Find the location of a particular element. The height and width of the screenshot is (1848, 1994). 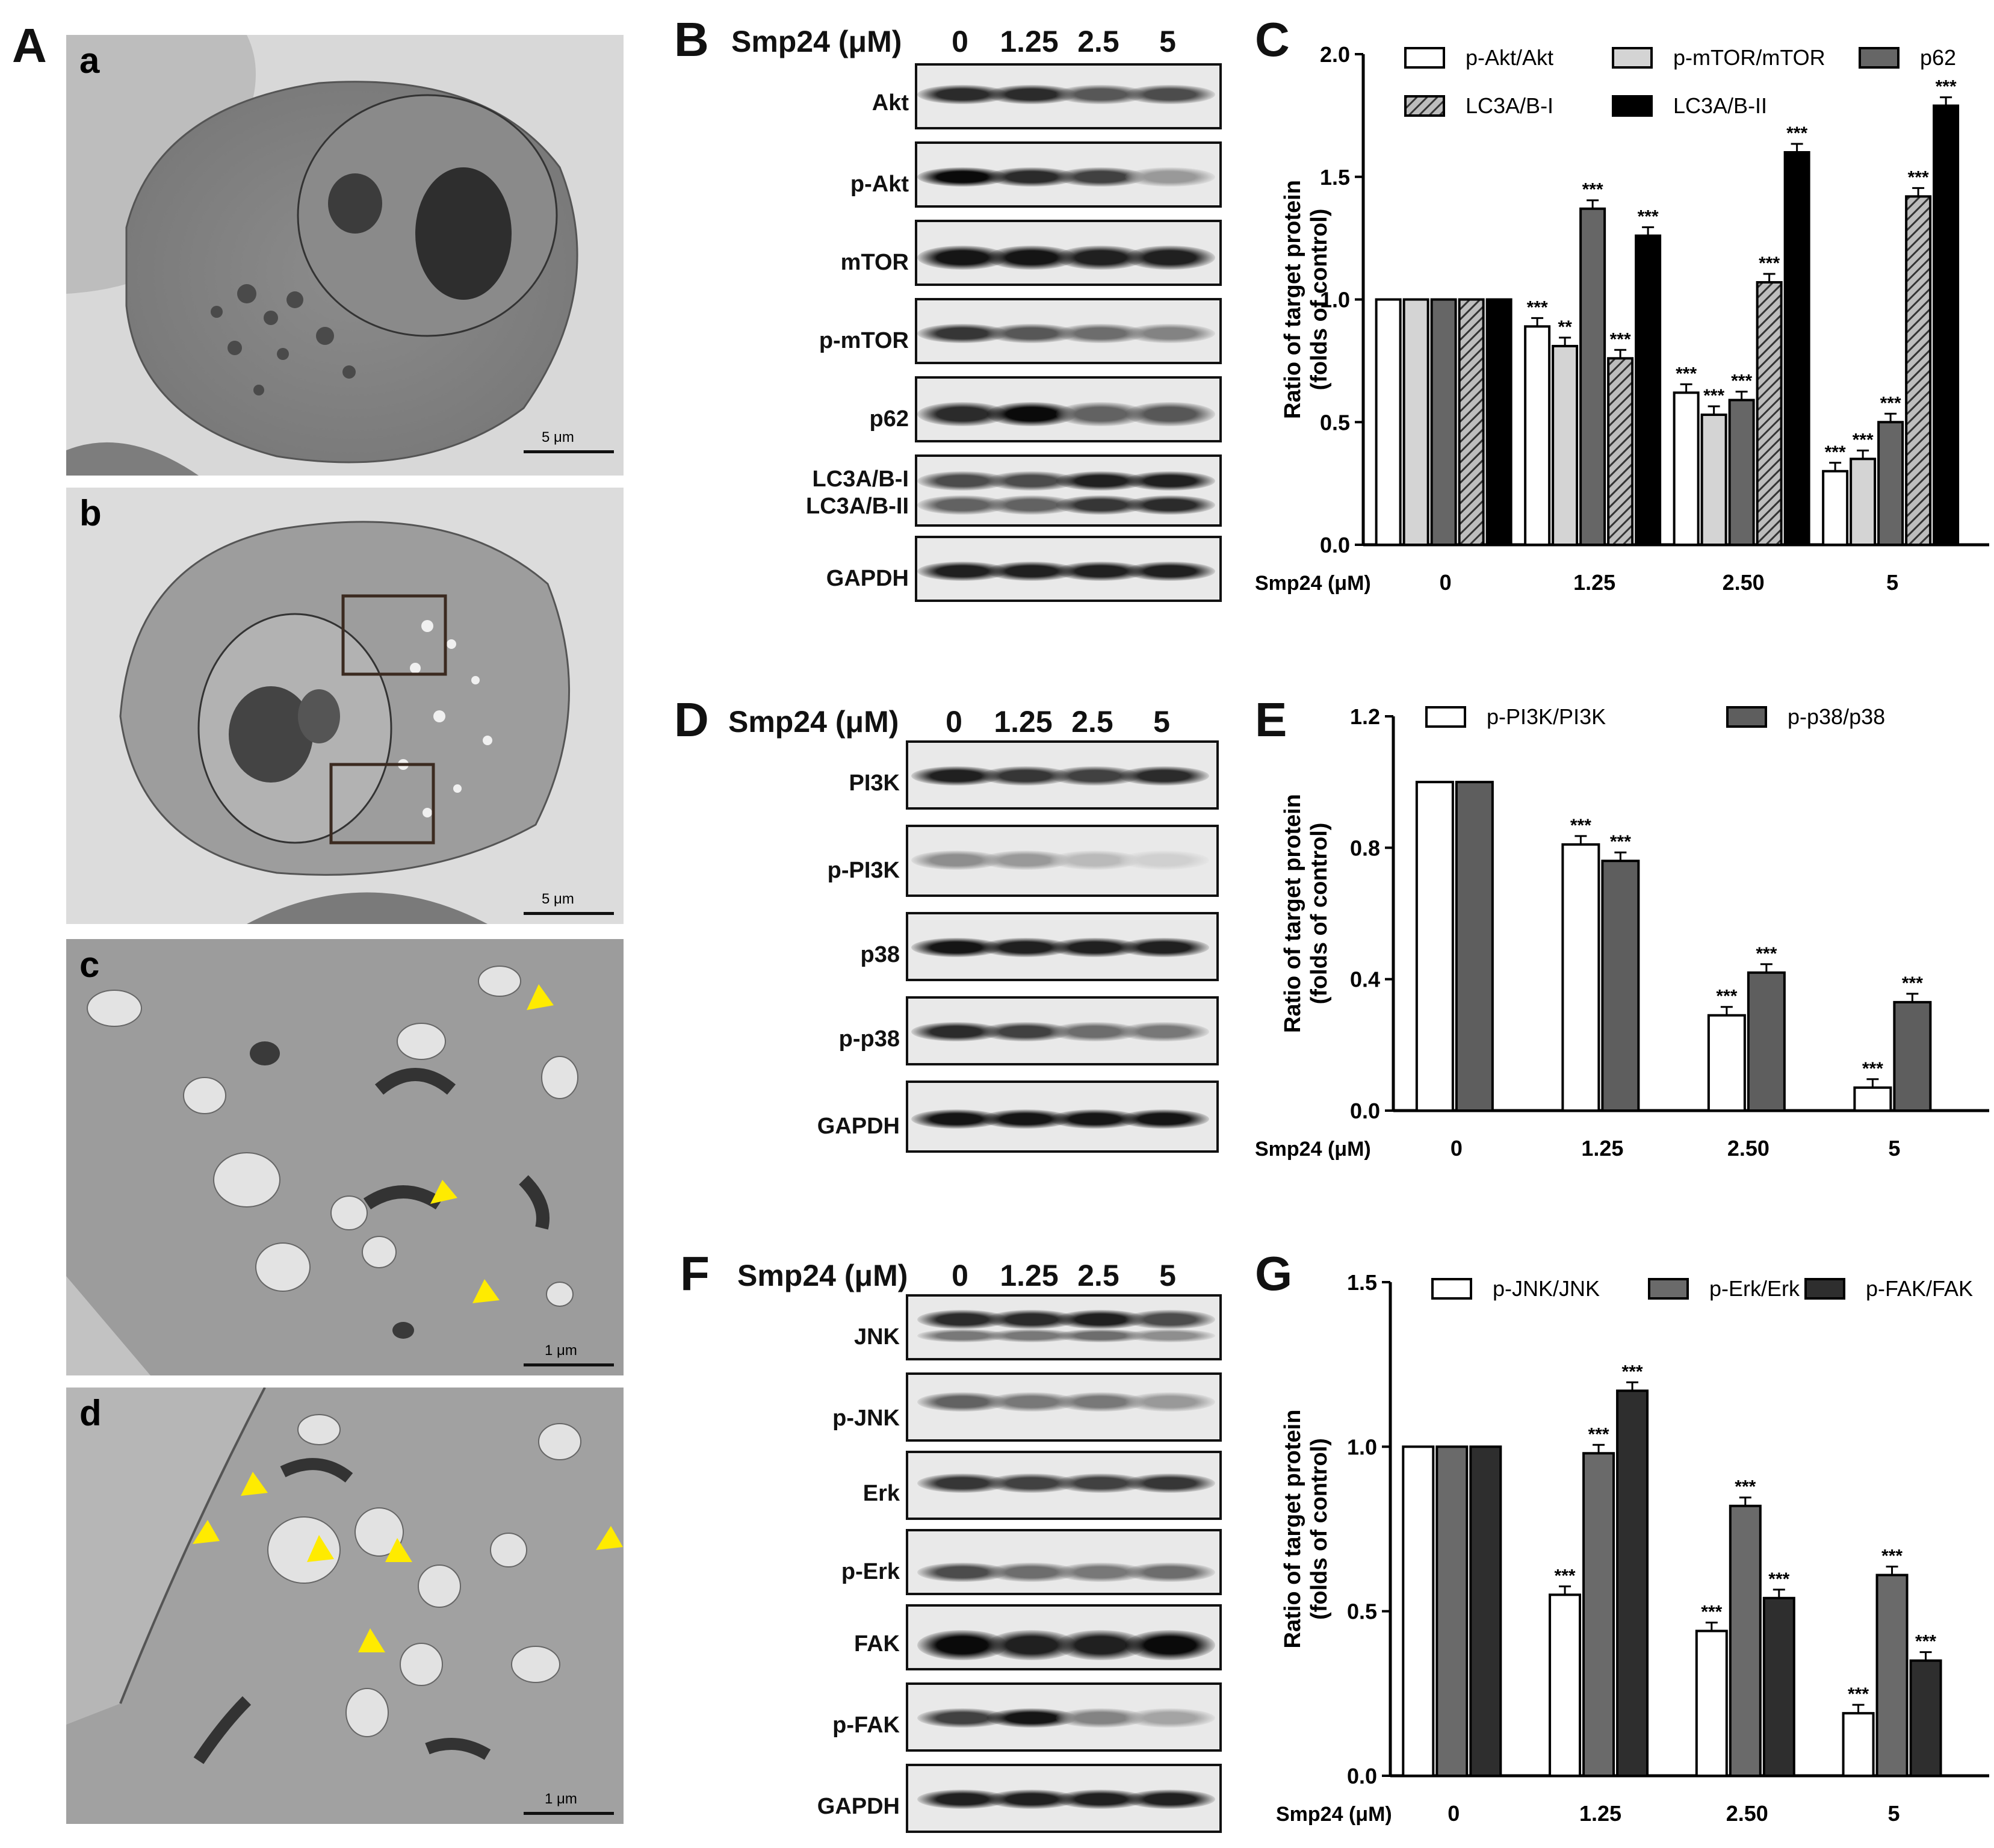

blot-row-label: p-JNK is located at coordinates (866, 1418).